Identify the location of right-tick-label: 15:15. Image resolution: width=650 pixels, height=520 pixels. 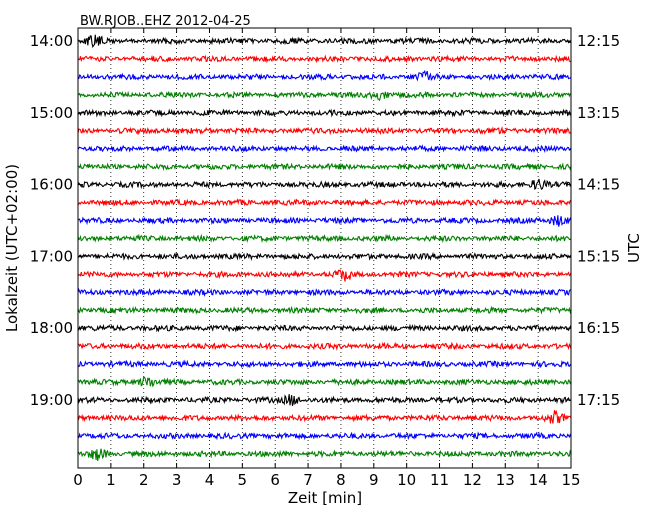
(598, 256).